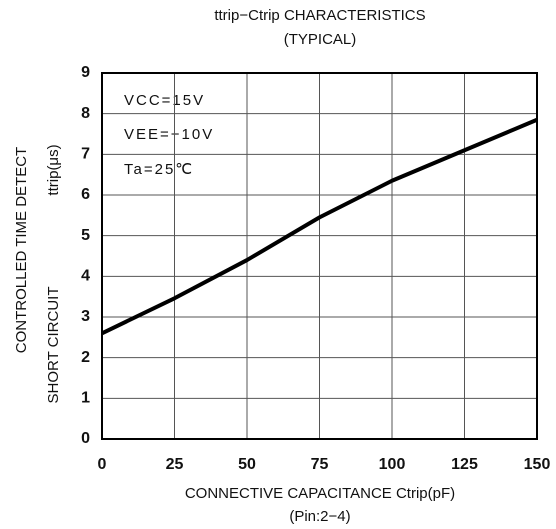 Image resolution: width=556 pixels, height=529 pixels. Describe the element at coordinates (169, 134) in the screenshot. I see `annotation: VEE=−10V` at that location.